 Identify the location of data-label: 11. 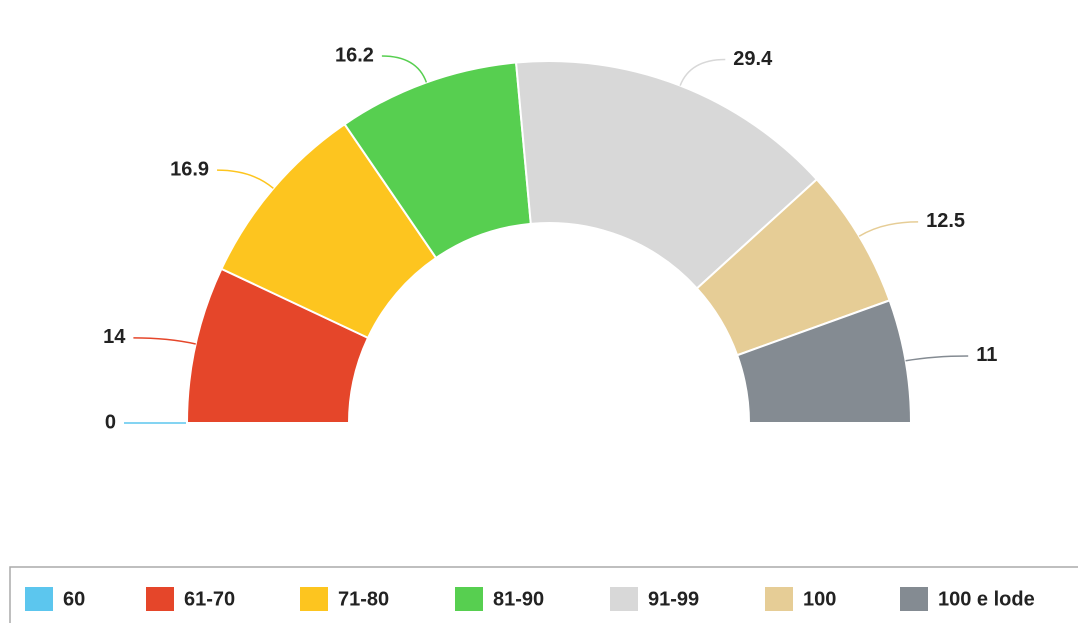
(986, 355).